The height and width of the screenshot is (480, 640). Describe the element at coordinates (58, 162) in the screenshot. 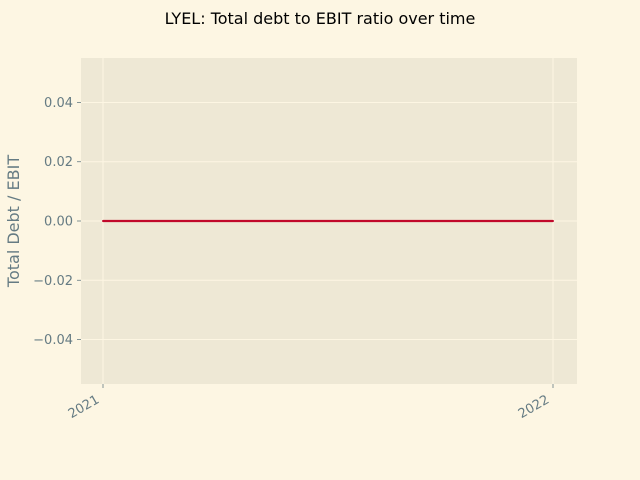

I see `y-tick-label: 0.02` at that location.